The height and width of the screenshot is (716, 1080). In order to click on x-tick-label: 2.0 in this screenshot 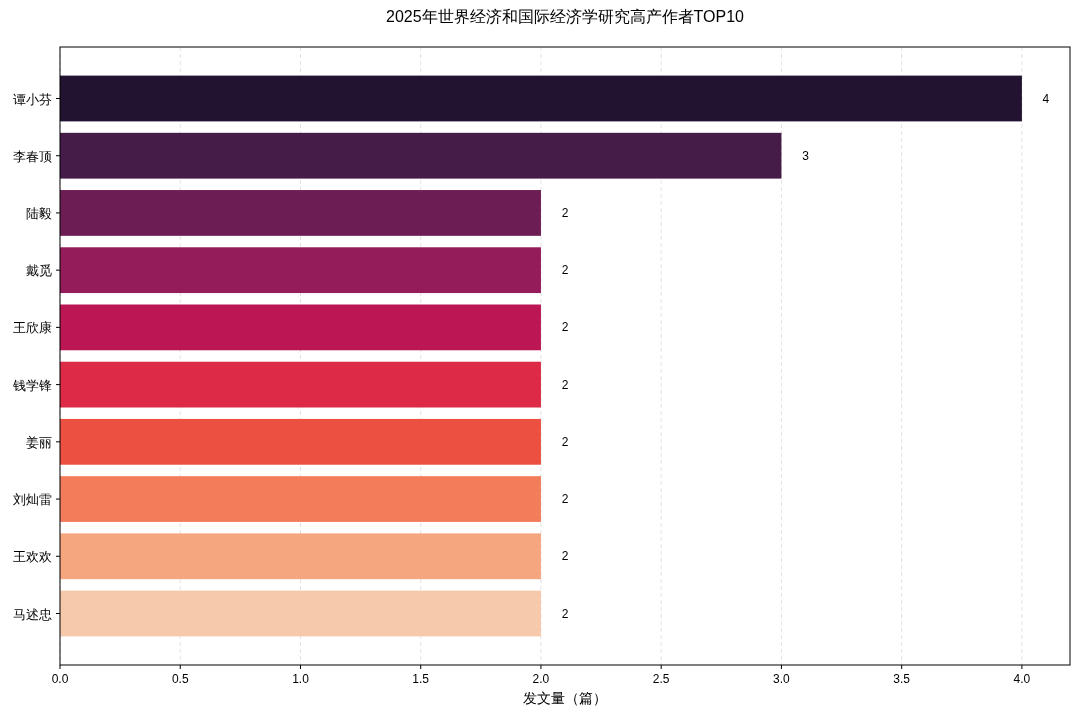, I will do `click(541, 679)`.